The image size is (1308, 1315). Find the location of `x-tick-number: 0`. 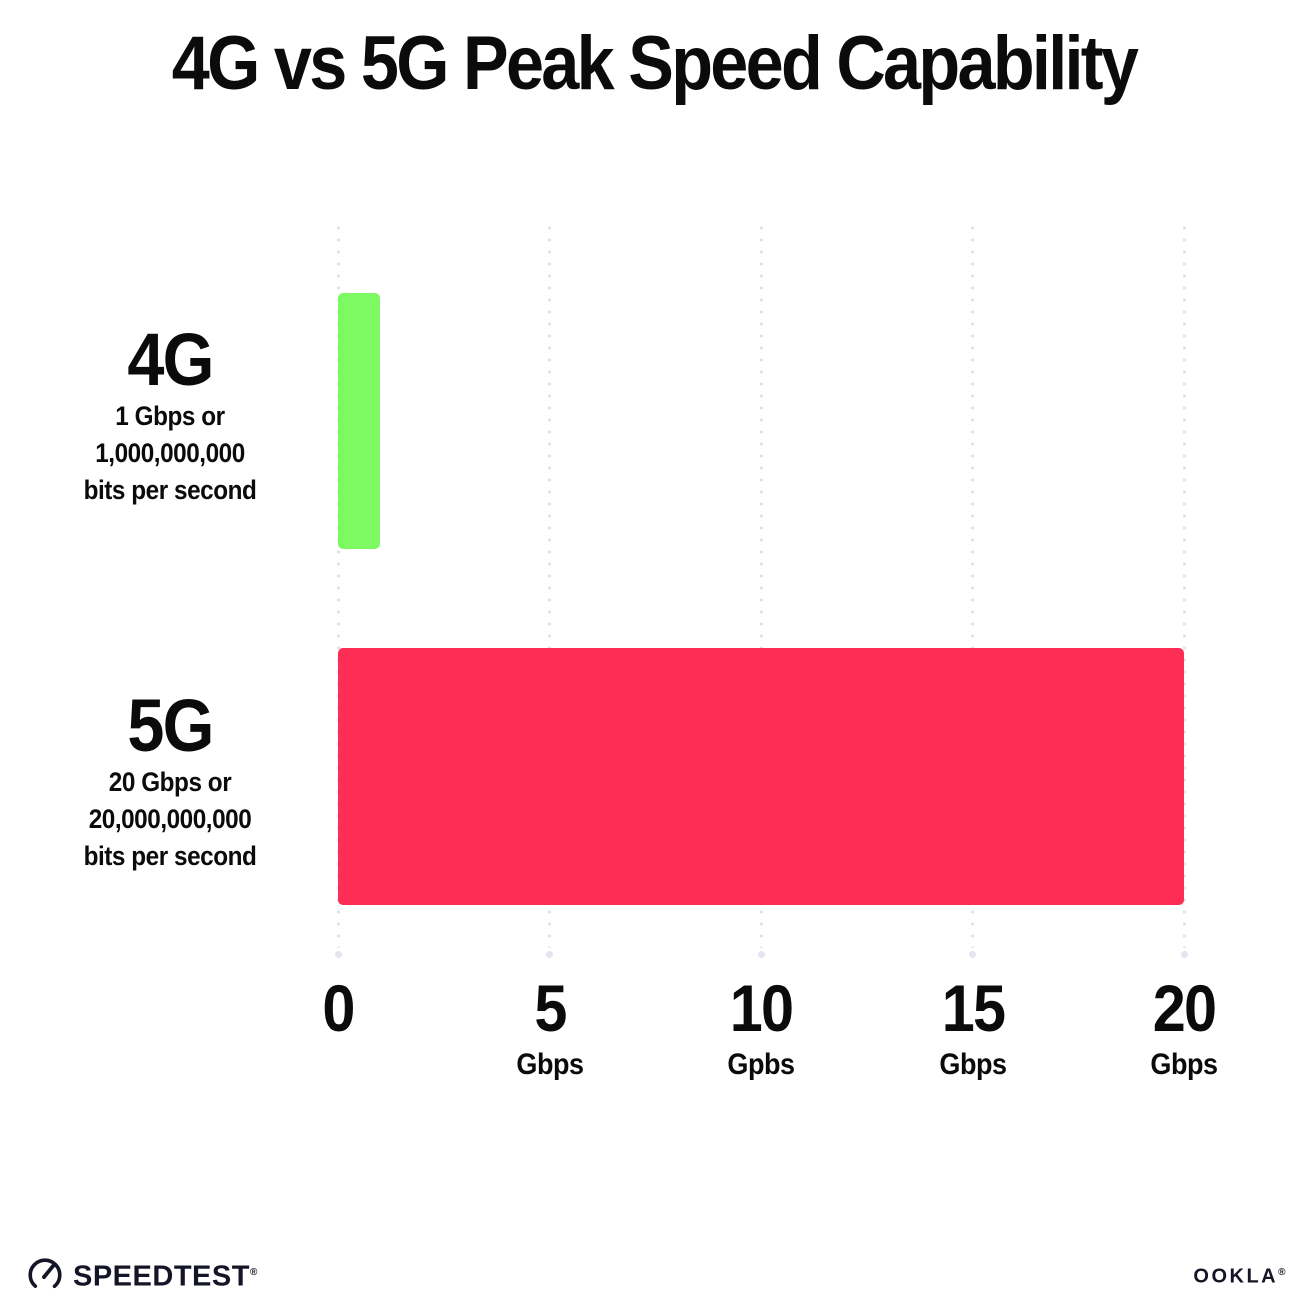

x-tick-number: 0 is located at coordinates (338, 1008).